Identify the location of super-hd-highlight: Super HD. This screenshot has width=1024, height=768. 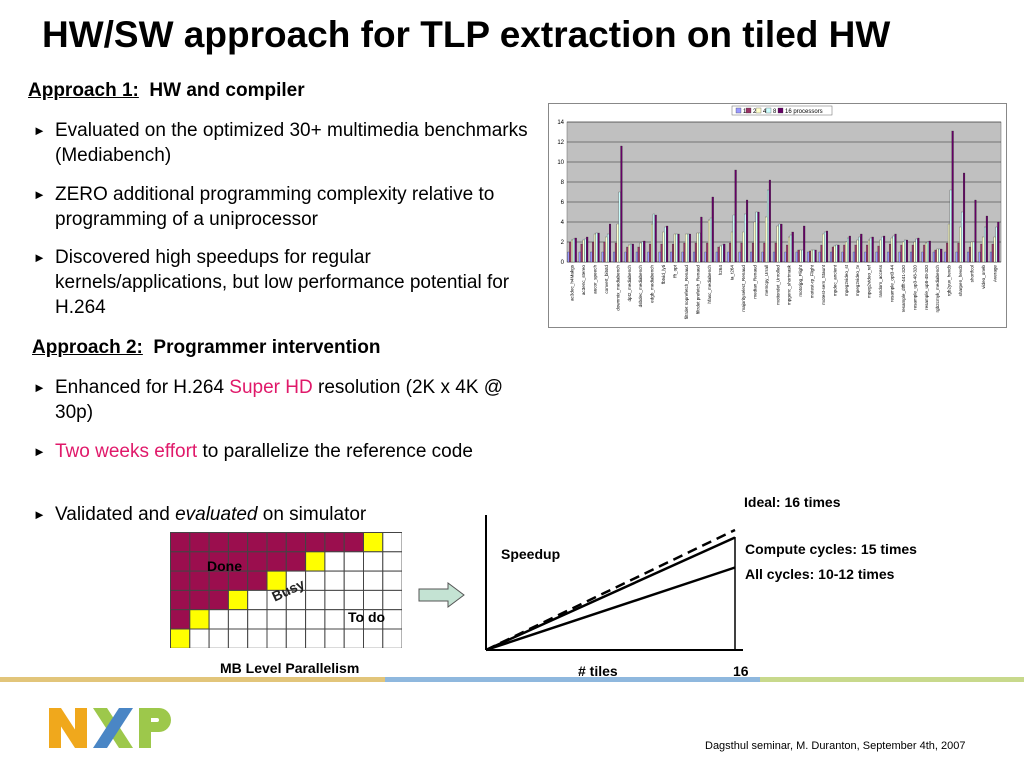
(271, 387).